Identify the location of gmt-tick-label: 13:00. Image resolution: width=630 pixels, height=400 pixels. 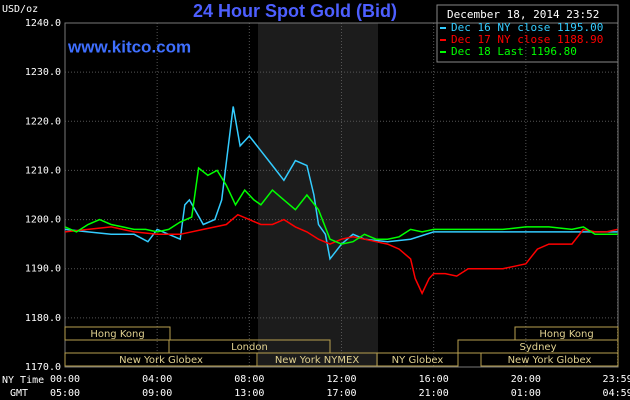
(249, 393).